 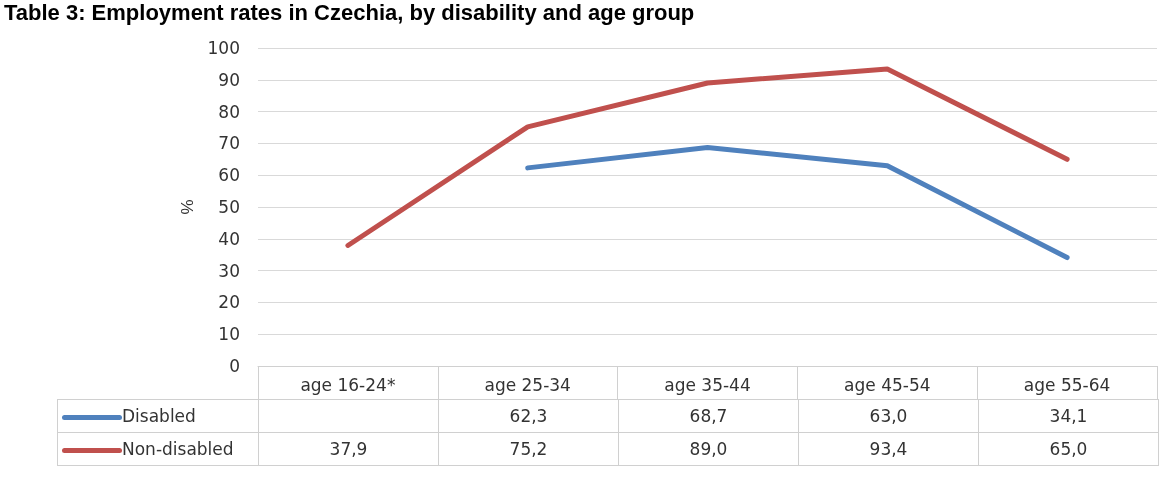 I want to click on x-tick-label: age 35-44, so click(x=707, y=384).